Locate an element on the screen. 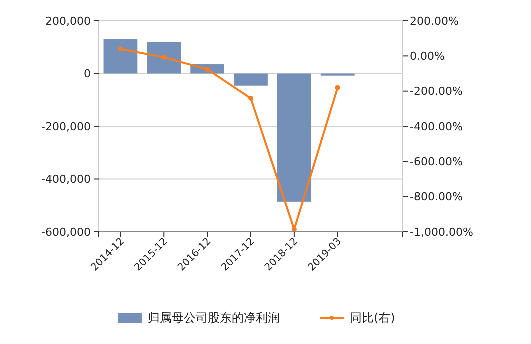  legend-label: 同比(右) is located at coordinates (373, 318).